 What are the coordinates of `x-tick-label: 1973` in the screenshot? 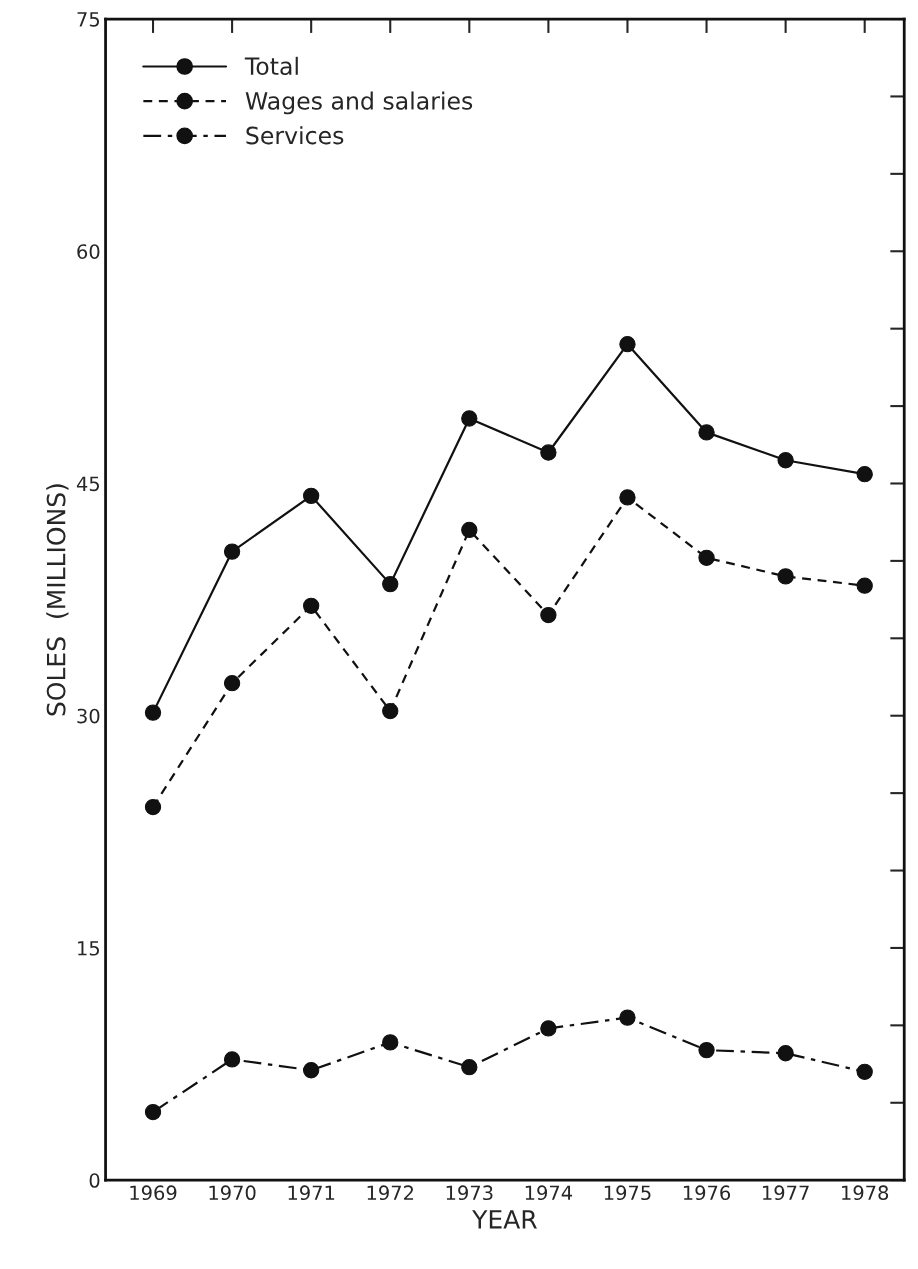 It's located at (469, 1193).